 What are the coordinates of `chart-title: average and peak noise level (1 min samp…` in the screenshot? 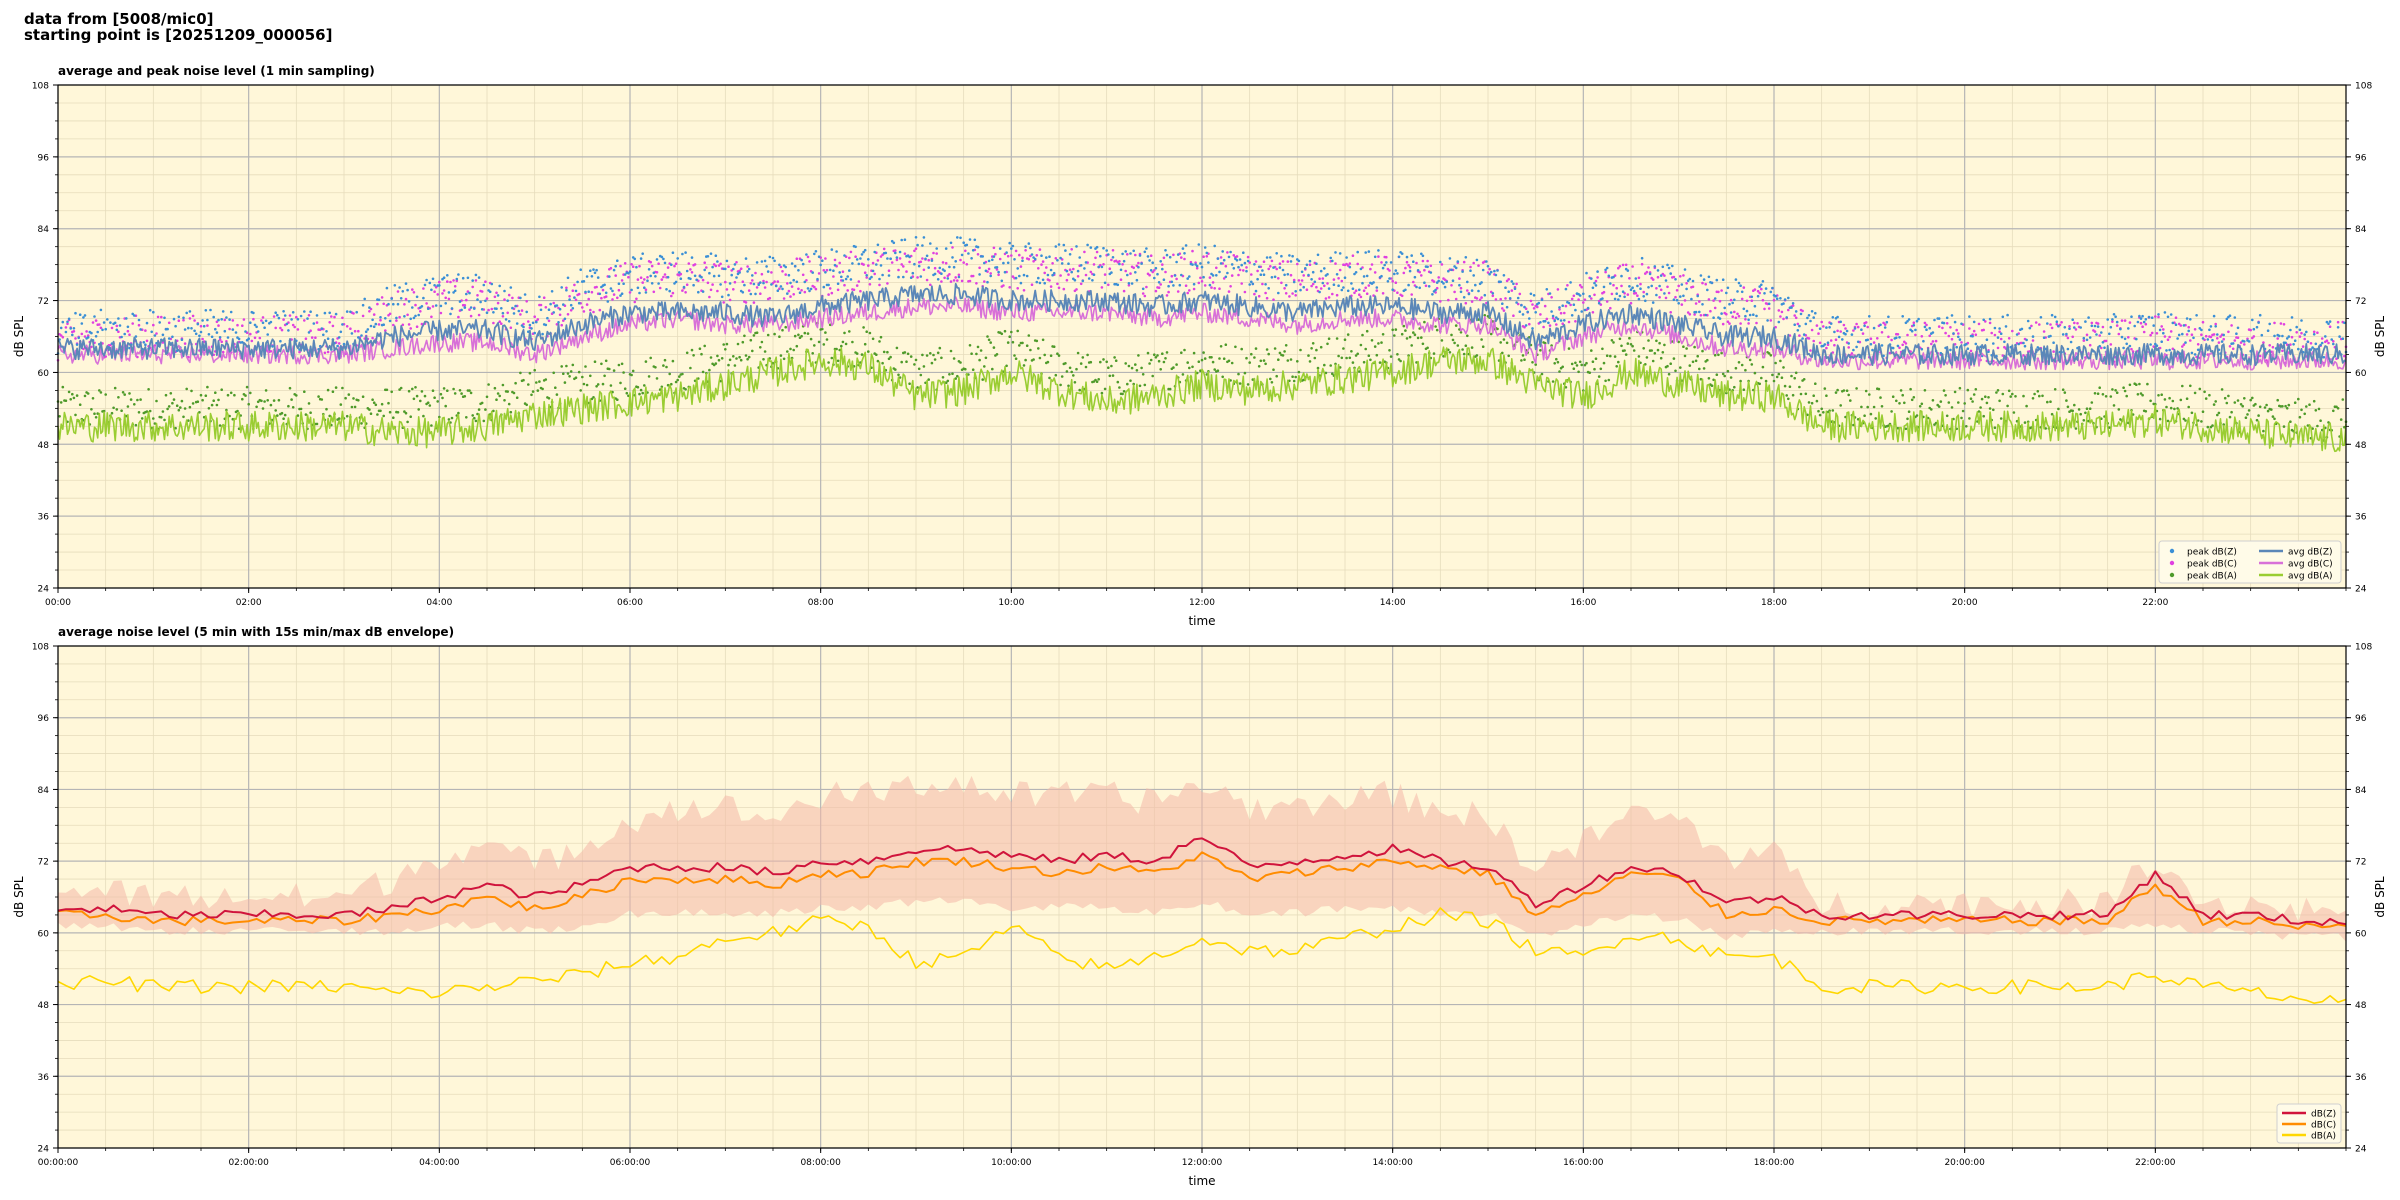 It's located at (216, 71).